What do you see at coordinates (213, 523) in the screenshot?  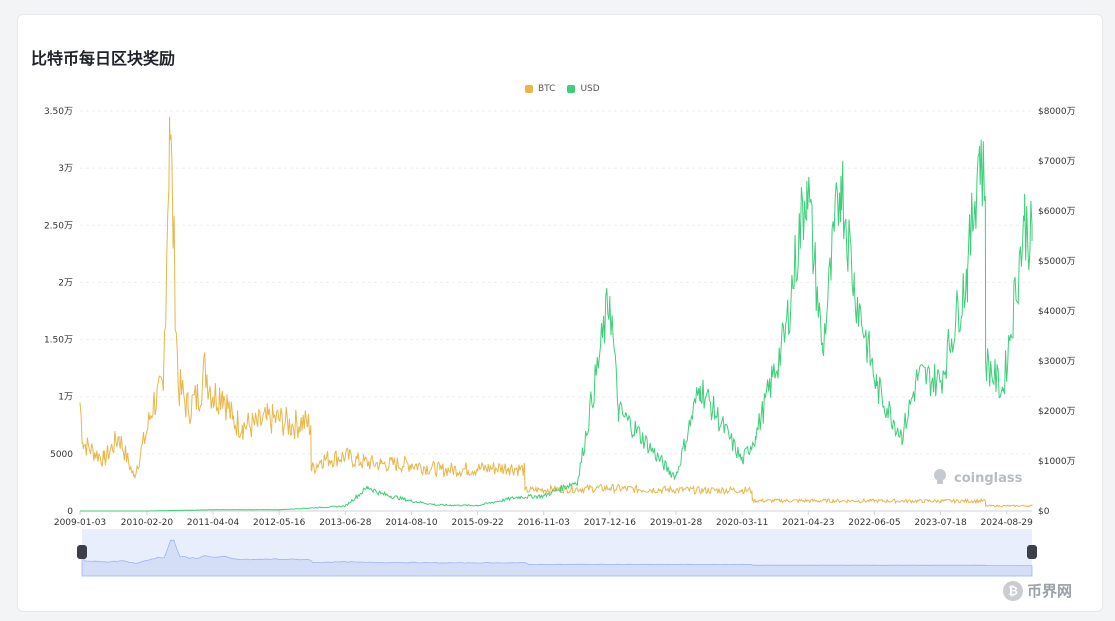 I see `x-tick-label: 2011-04-04` at bounding box center [213, 523].